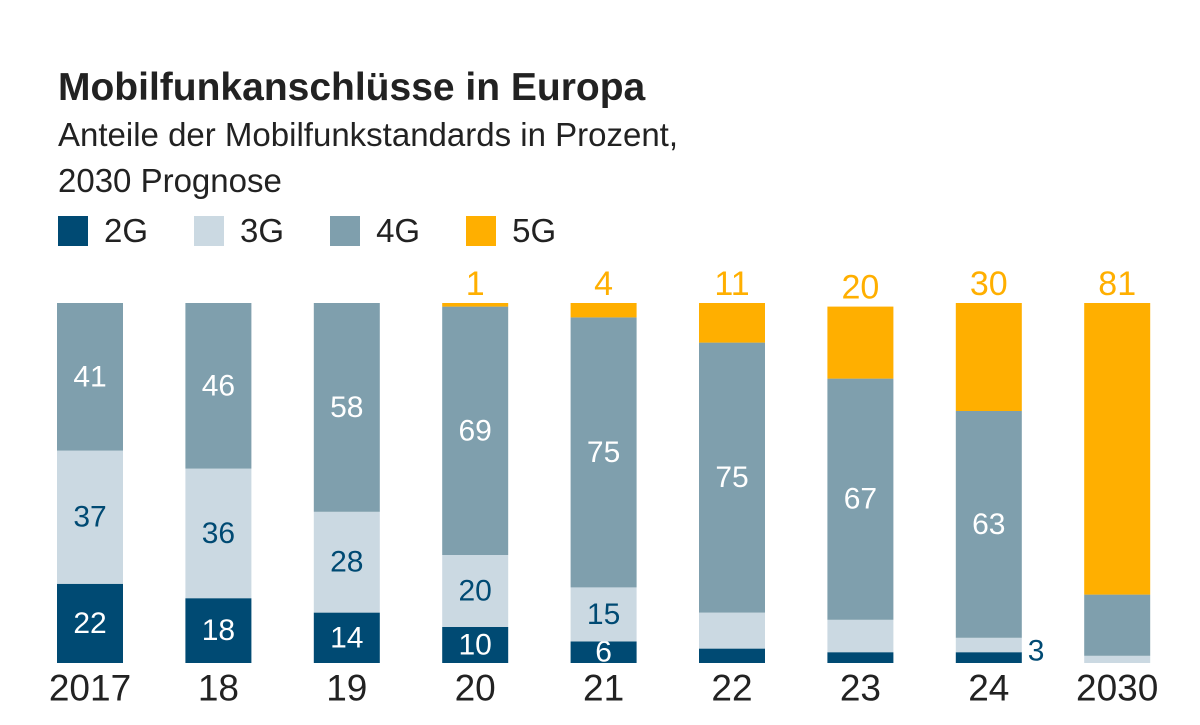 This screenshot has width=1200, height=725. I want to click on data-label-4g-20: 69, so click(475, 430).